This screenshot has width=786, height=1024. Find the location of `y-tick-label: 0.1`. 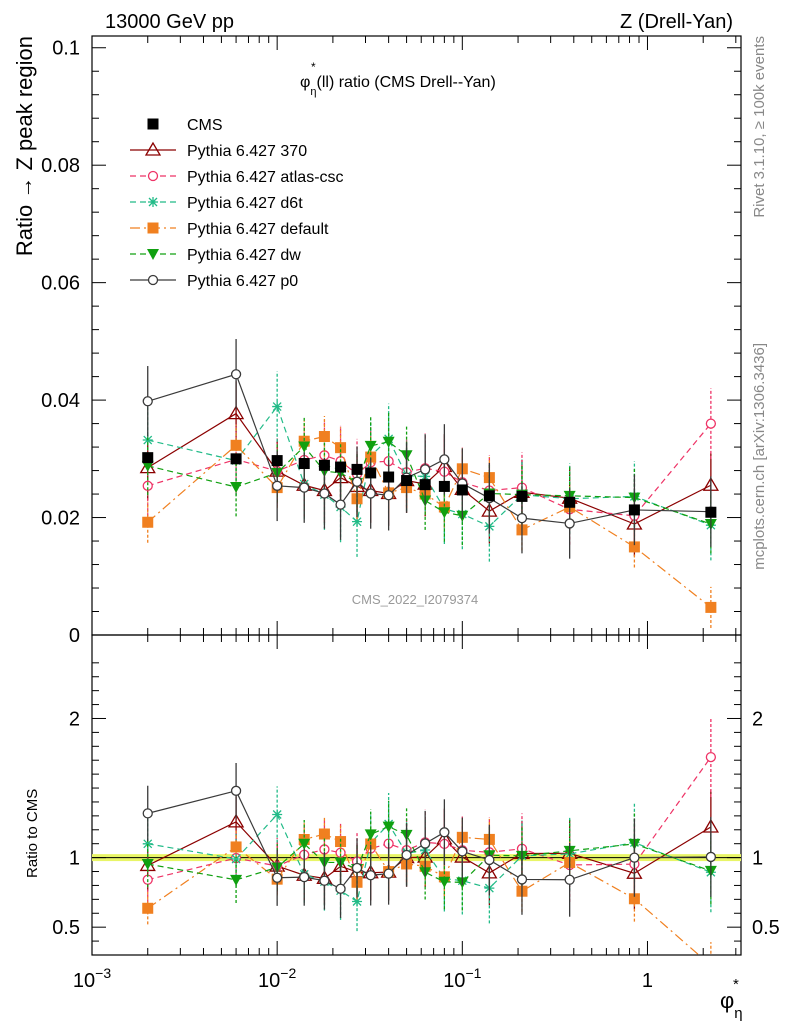

y-tick-label: 0.1 is located at coordinates (66, 49).